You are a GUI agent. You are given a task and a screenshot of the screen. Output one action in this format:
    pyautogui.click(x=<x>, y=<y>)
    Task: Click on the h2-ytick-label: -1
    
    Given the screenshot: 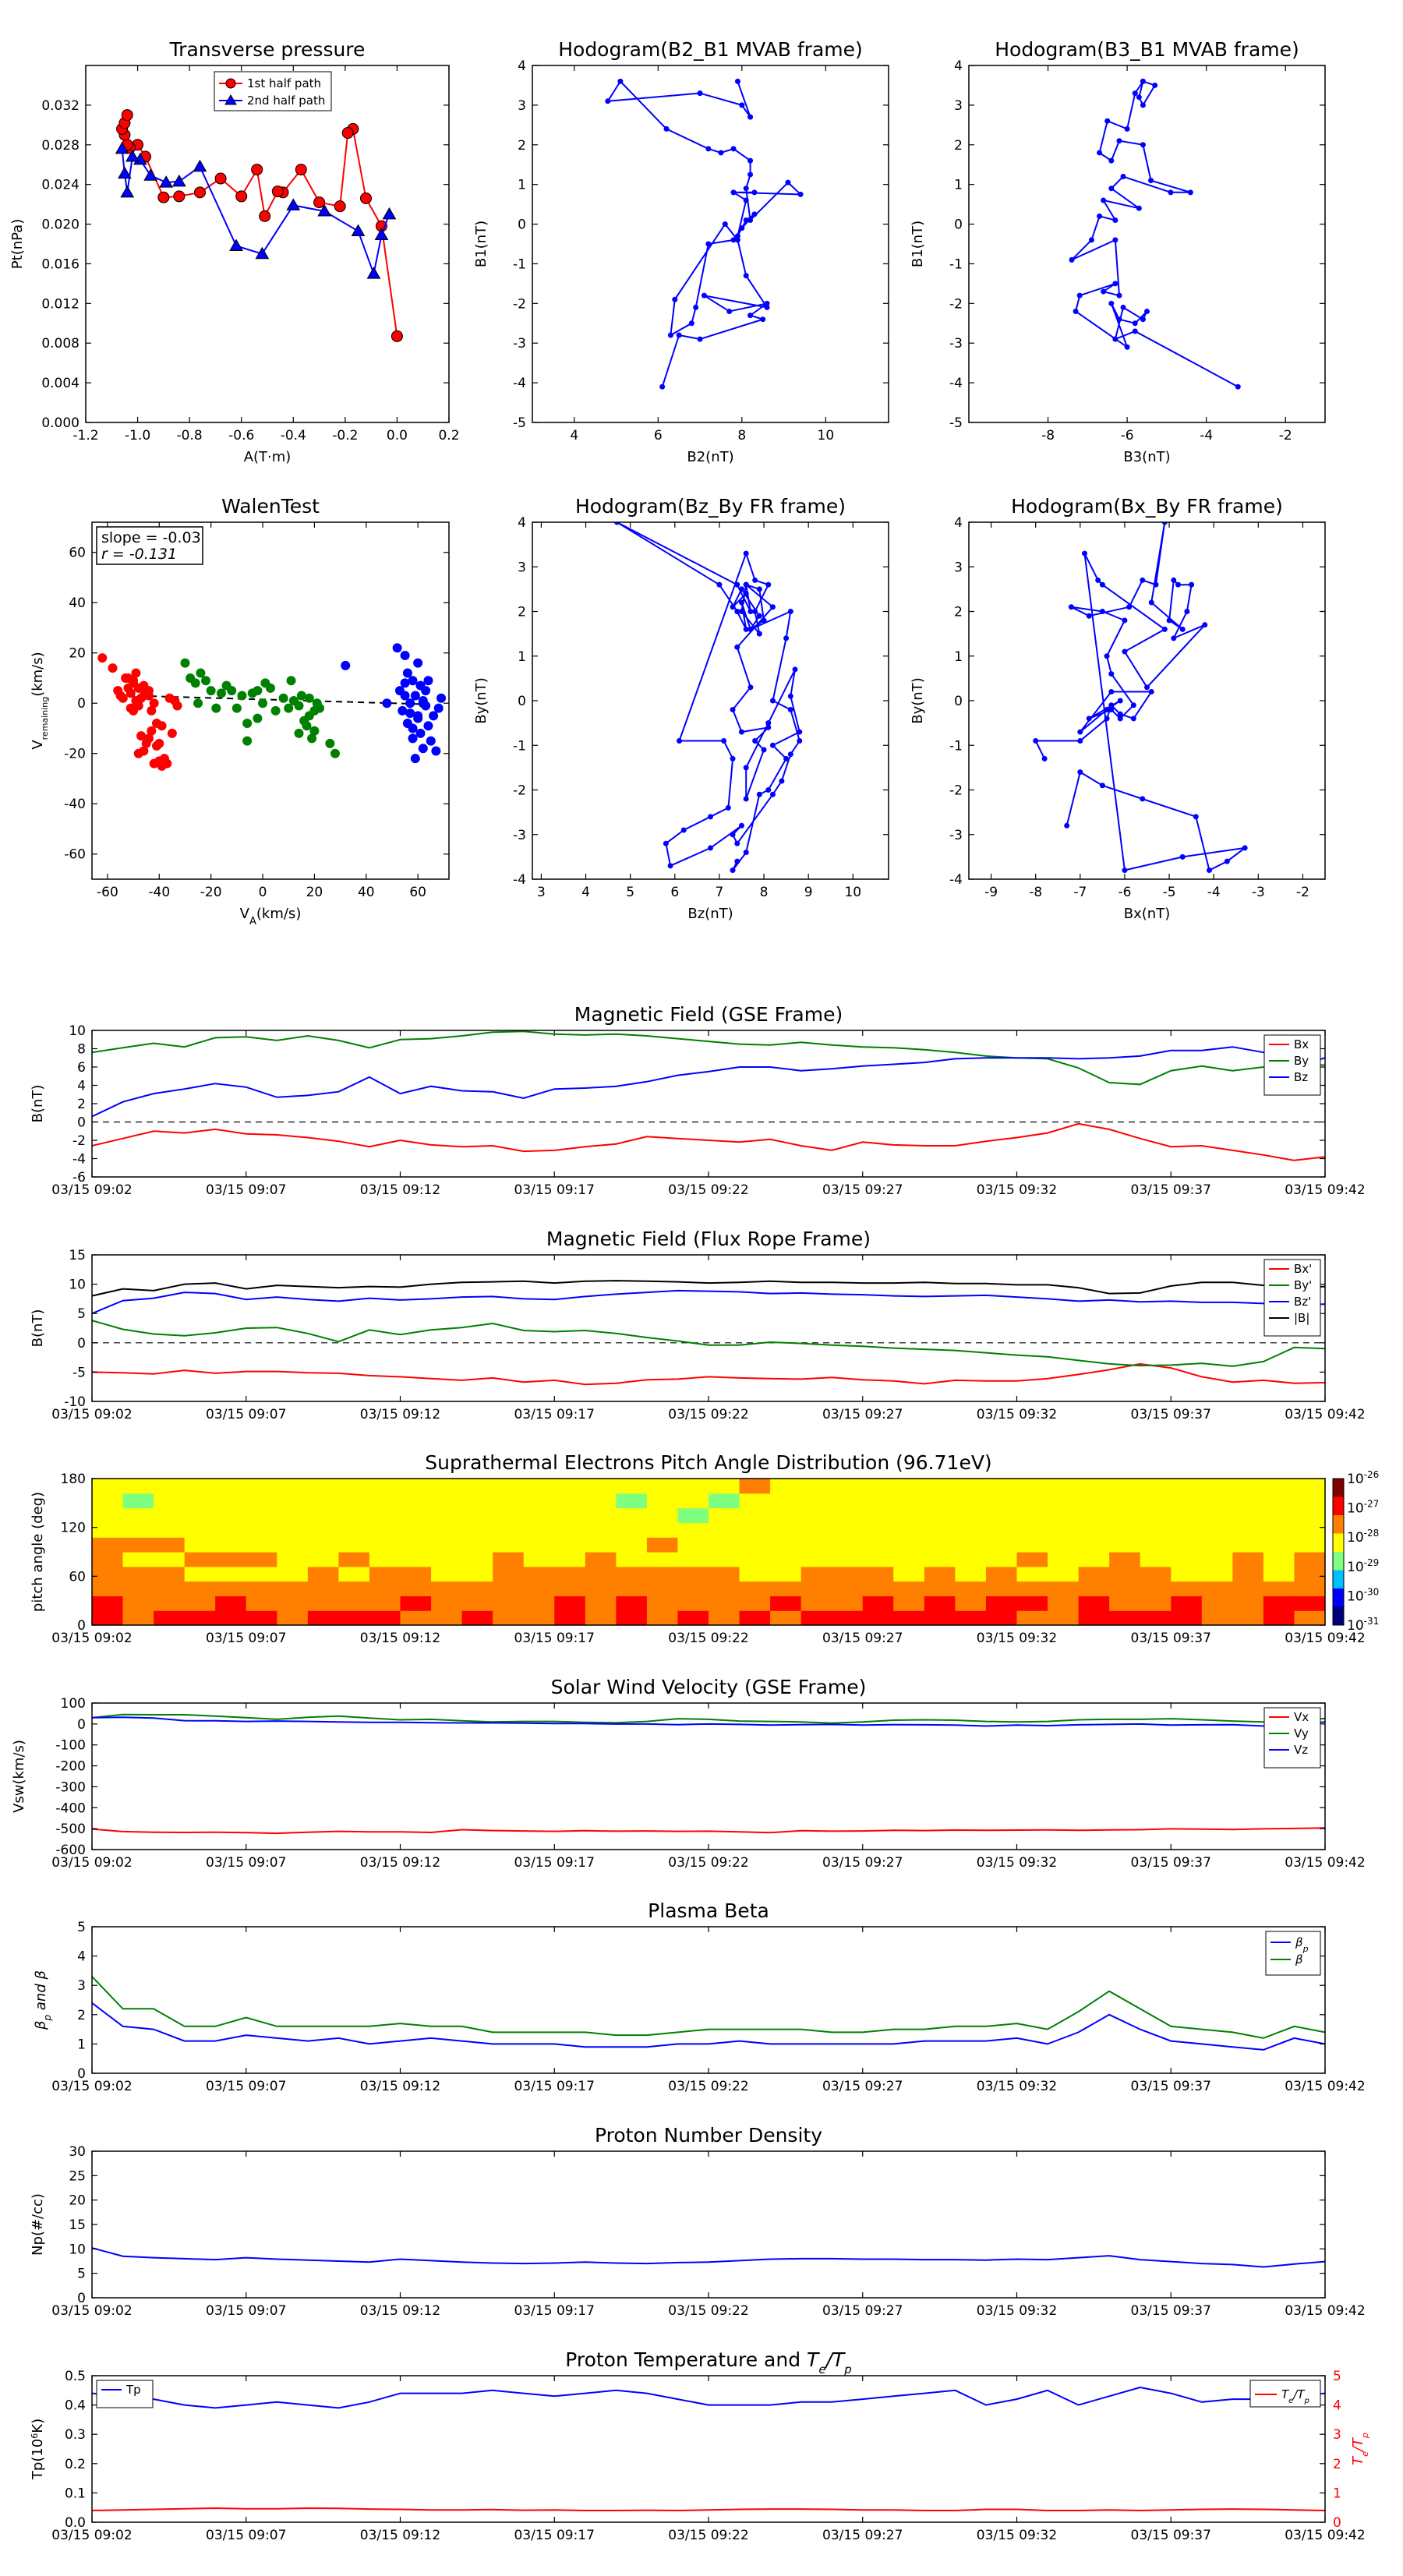 What is the action you would take?
    pyautogui.click(x=956, y=264)
    